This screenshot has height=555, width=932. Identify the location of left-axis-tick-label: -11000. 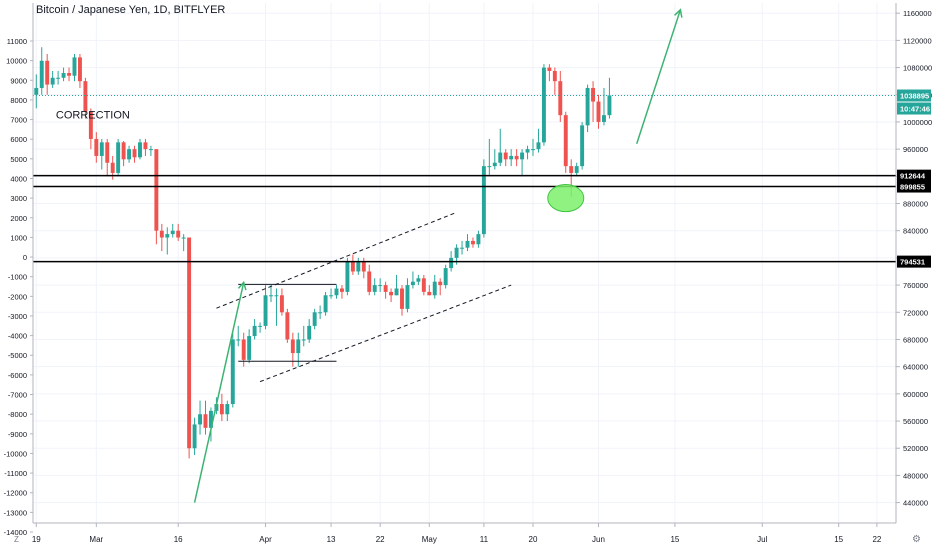
(15, 473).